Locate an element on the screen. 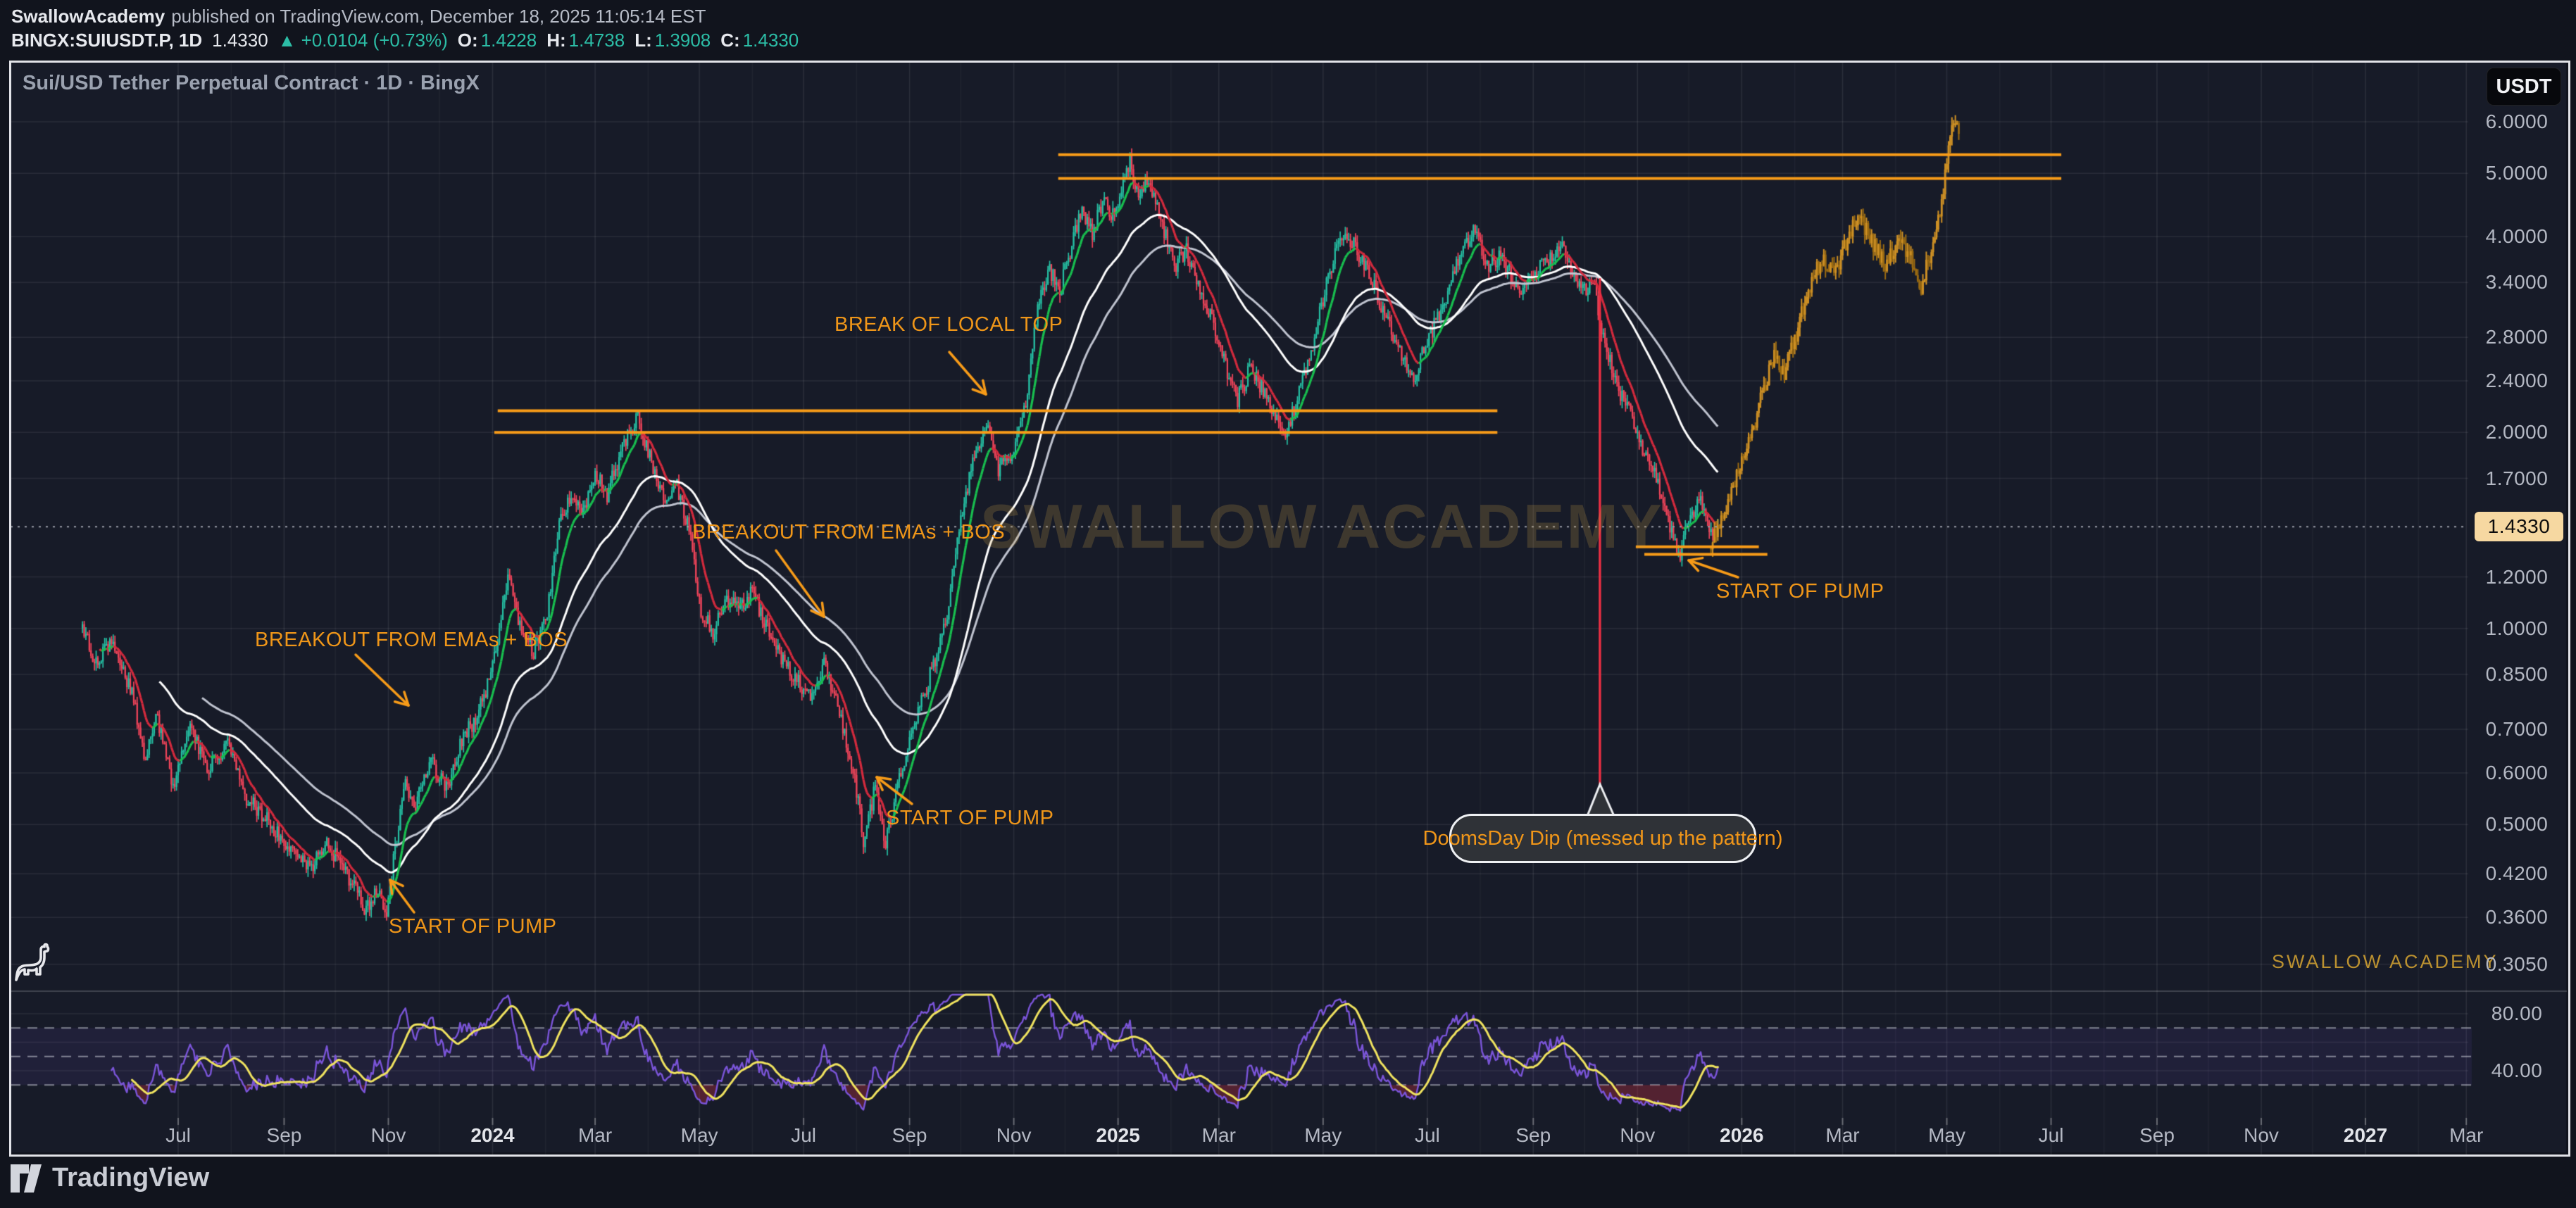 The image size is (2576, 1208). price-tick-label: 0.5000 is located at coordinates (2517, 824).